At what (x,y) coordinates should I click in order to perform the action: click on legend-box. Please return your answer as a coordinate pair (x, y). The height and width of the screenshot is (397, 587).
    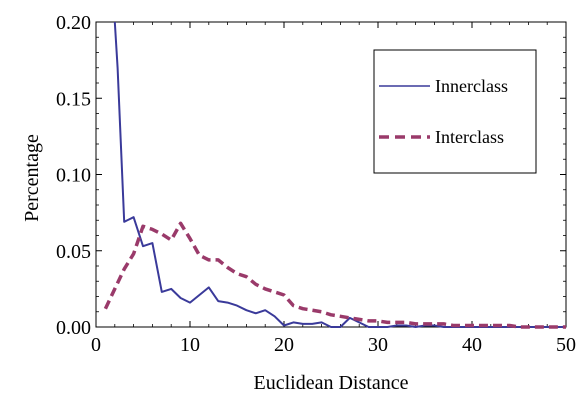
    Looking at the image, I should click on (455, 111).